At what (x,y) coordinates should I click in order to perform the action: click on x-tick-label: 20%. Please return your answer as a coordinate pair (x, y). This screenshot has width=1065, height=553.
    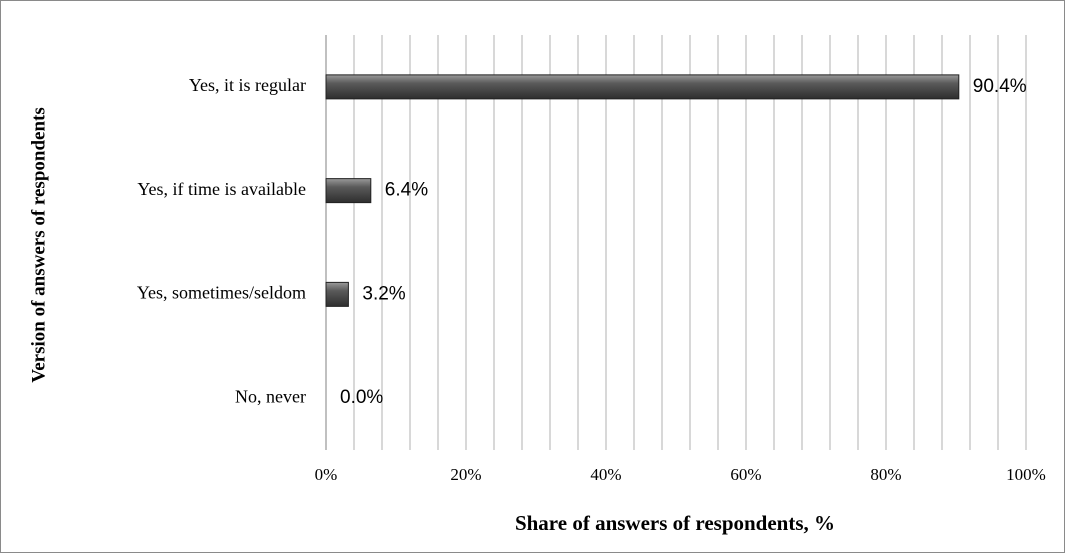
    Looking at the image, I should click on (465, 474).